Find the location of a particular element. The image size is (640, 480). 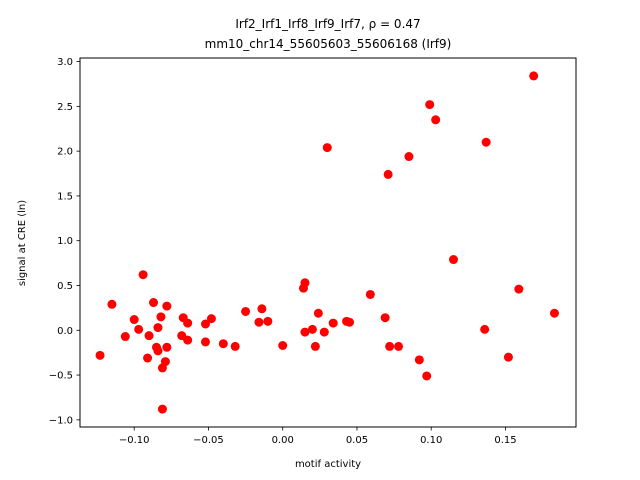

y-tick-label: 0.5 is located at coordinates (65, 286).